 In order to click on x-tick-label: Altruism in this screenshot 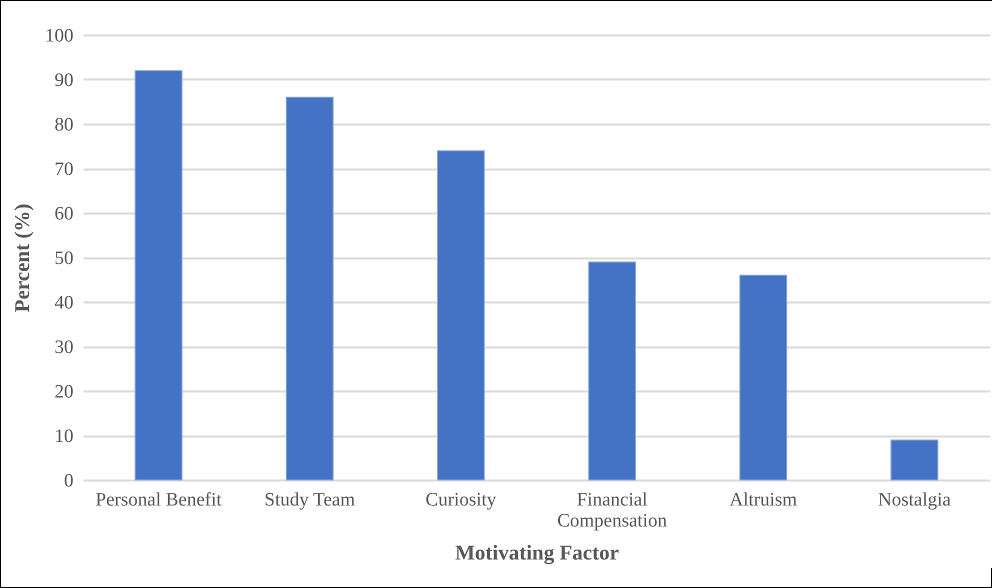, I will do `click(763, 500)`.